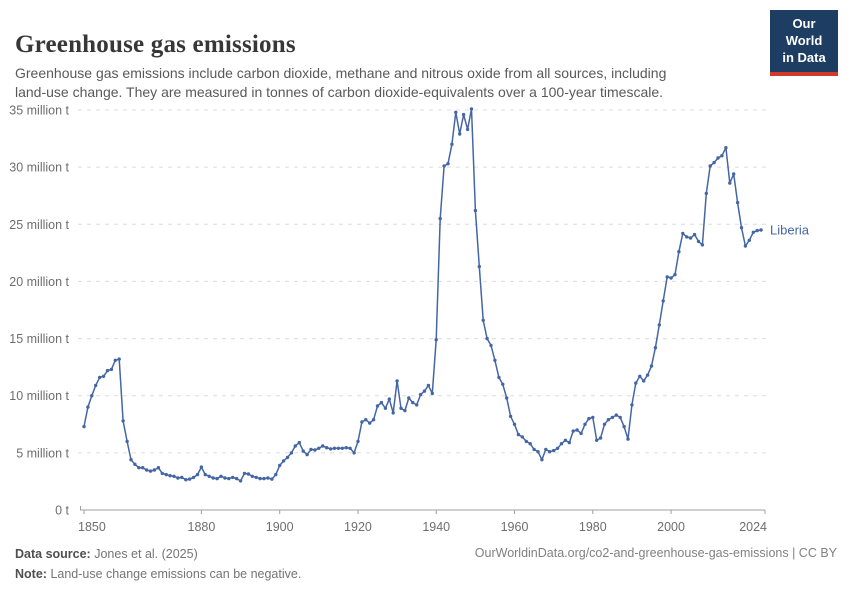 This screenshot has width=850, height=600. What do you see at coordinates (146, 554) in the screenshot?
I see `data-source-value: Jones et al. (2025)` at bounding box center [146, 554].